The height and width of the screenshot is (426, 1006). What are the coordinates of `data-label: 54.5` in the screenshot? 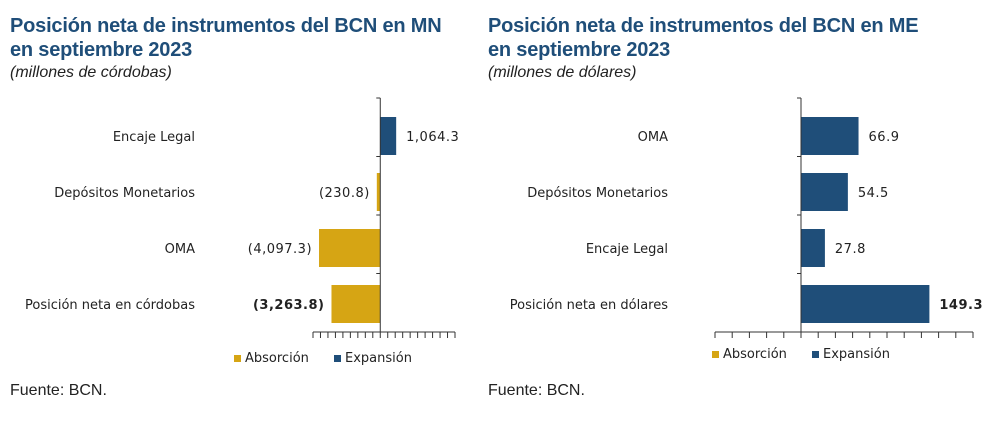 It's located at (873, 193).